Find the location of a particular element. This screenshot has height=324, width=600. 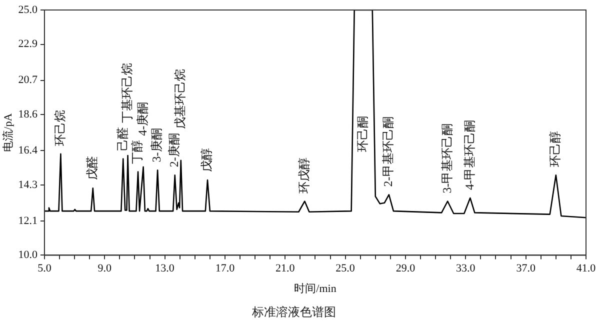

y-axis-title: 电流/pA is located at coordinates (7, 132).